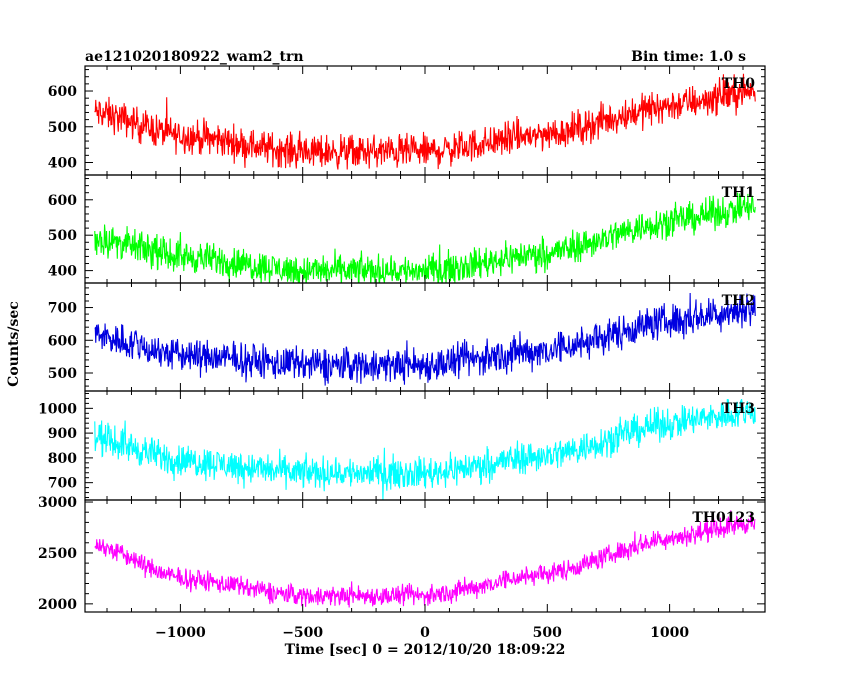 This screenshot has width=850, height=680. I want to click on y-tick-label: 2500, so click(57, 554).